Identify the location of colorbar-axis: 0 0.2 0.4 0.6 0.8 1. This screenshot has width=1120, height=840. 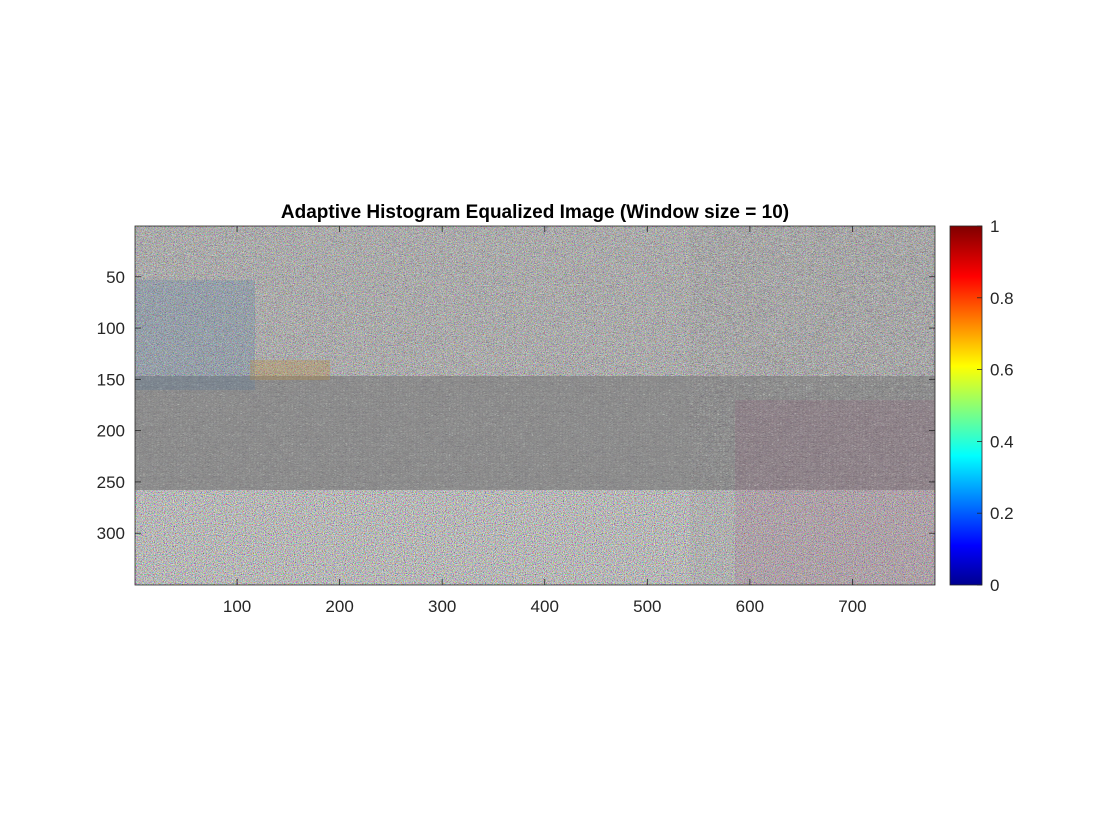
(995, 406).